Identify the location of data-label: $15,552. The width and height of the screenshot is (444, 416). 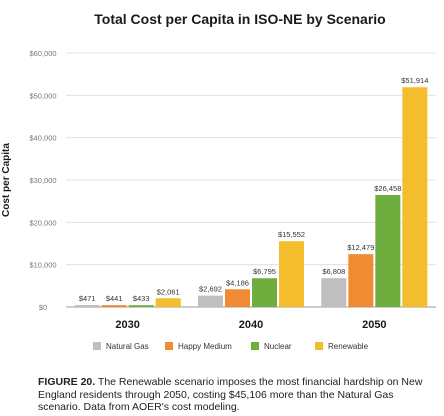
(291, 234).